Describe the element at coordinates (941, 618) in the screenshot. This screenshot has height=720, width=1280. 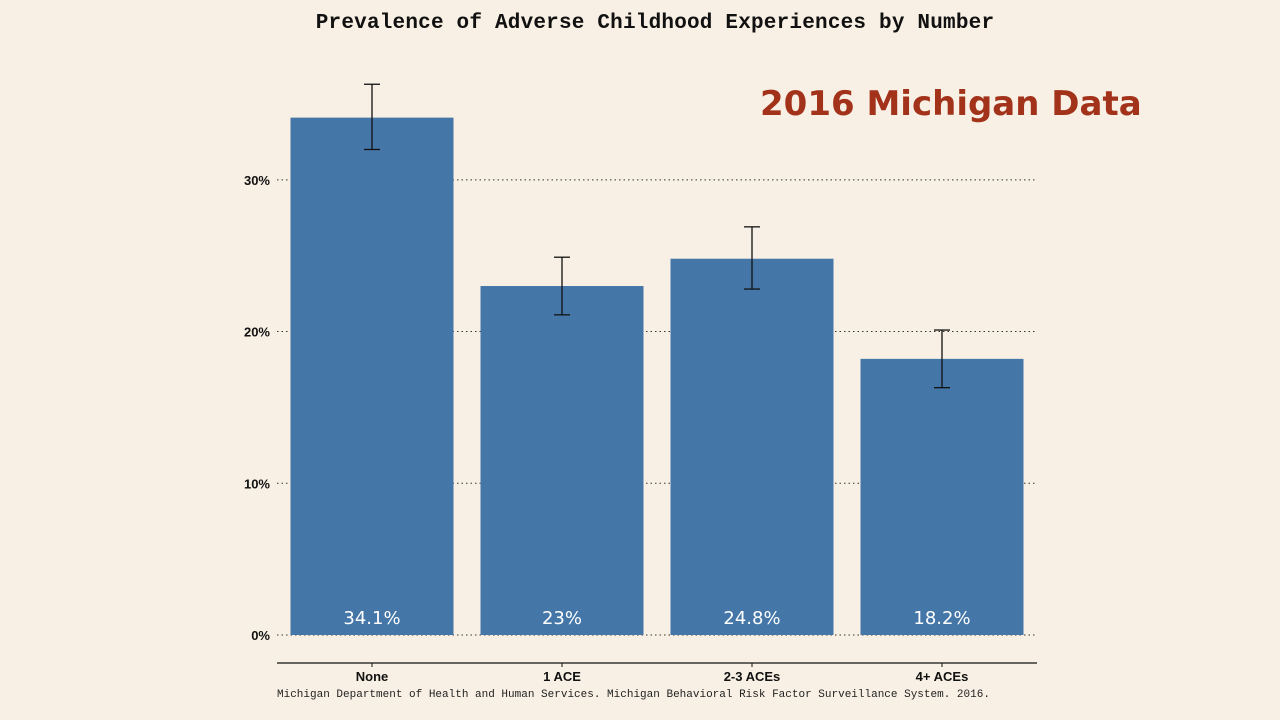
I see `data-label: 18.2%` at that location.